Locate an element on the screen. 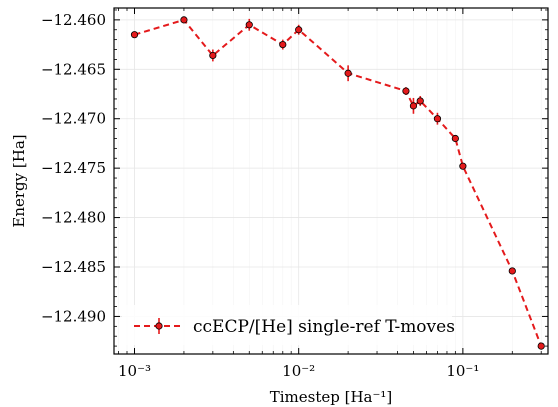  x-tick-label: 10⁻² is located at coordinates (298, 371).